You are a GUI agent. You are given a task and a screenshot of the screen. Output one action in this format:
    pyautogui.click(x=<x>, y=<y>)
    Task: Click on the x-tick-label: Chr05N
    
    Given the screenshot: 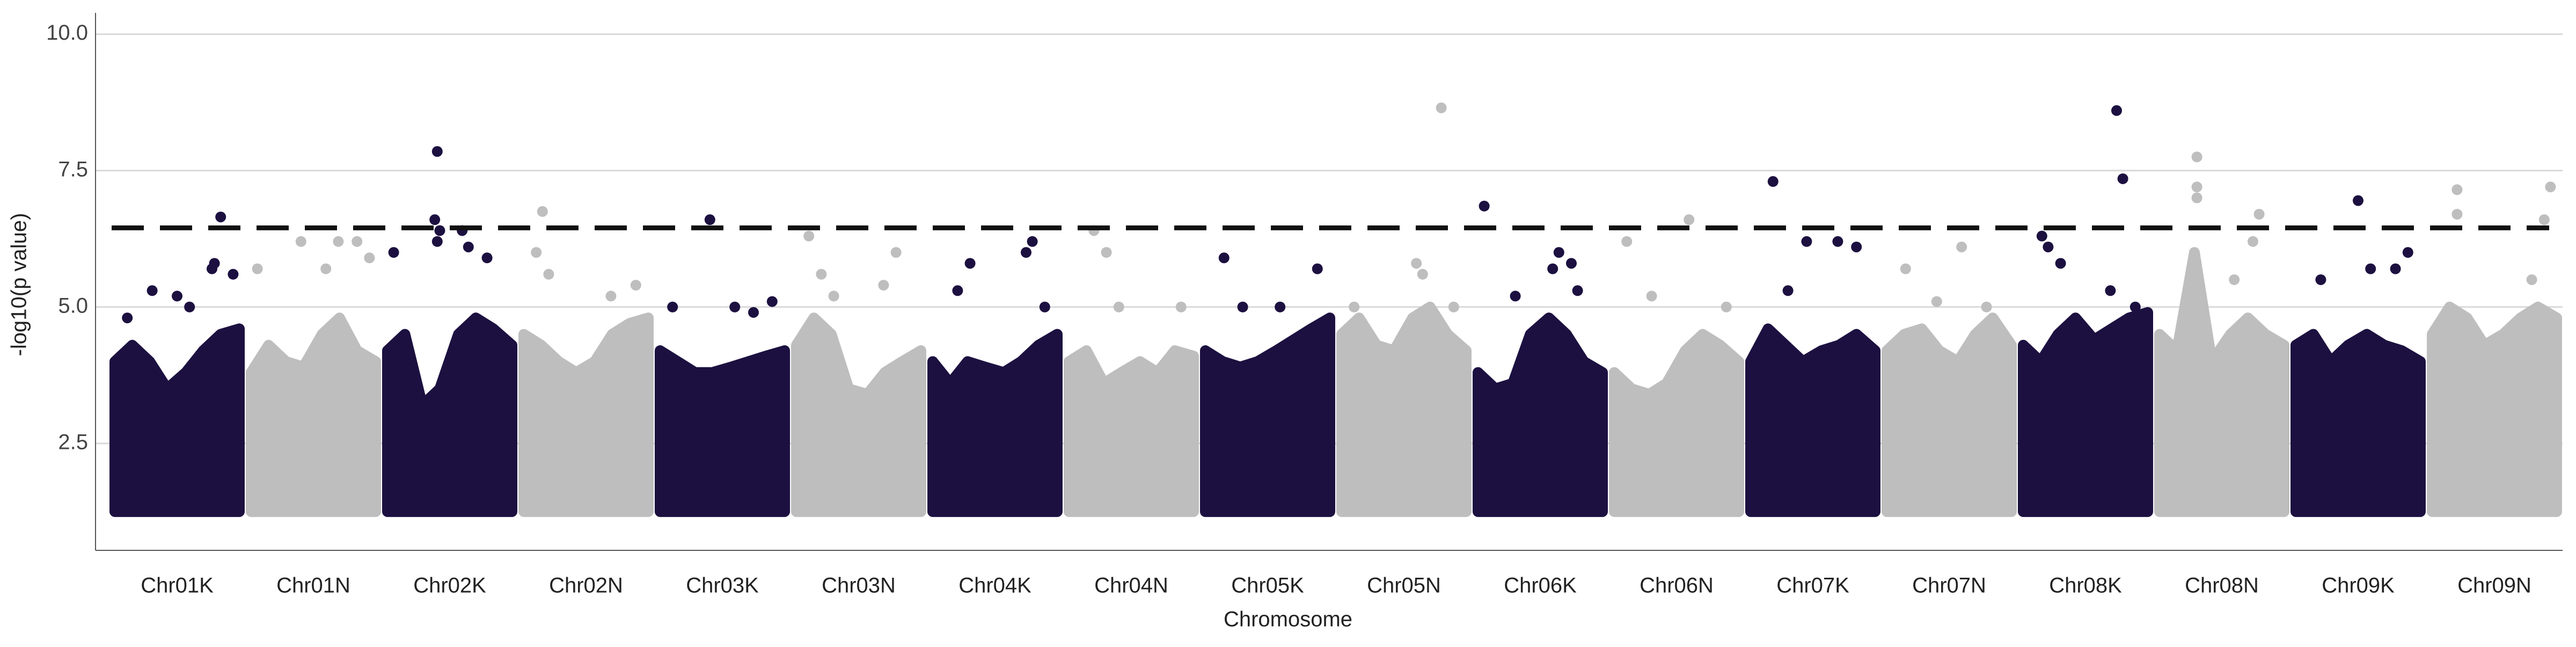 What is the action you would take?
    pyautogui.click(x=1404, y=586)
    